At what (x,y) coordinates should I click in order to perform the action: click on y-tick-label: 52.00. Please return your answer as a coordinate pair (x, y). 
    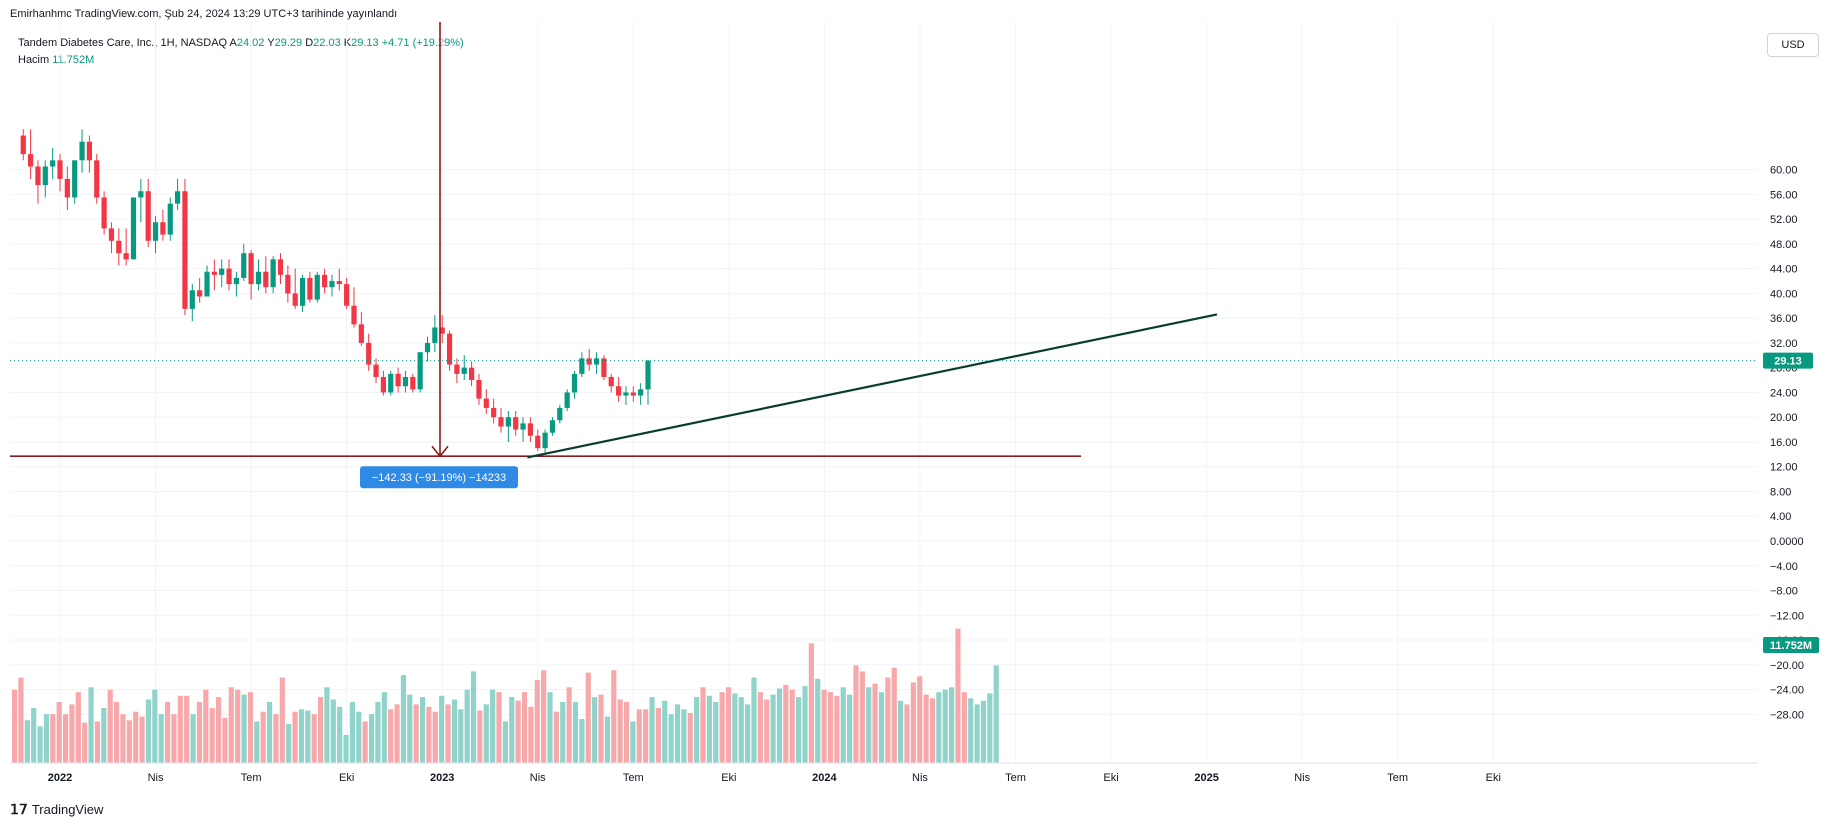
    Looking at the image, I should click on (1784, 220).